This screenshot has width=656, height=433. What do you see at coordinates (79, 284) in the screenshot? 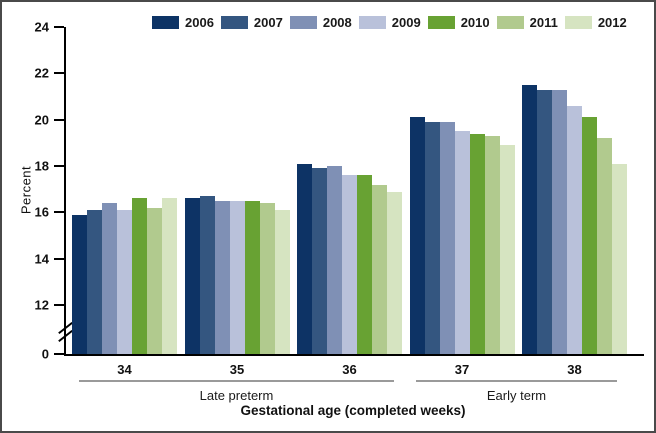
I see `bar-2006-week34` at bounding box center [79, 284].